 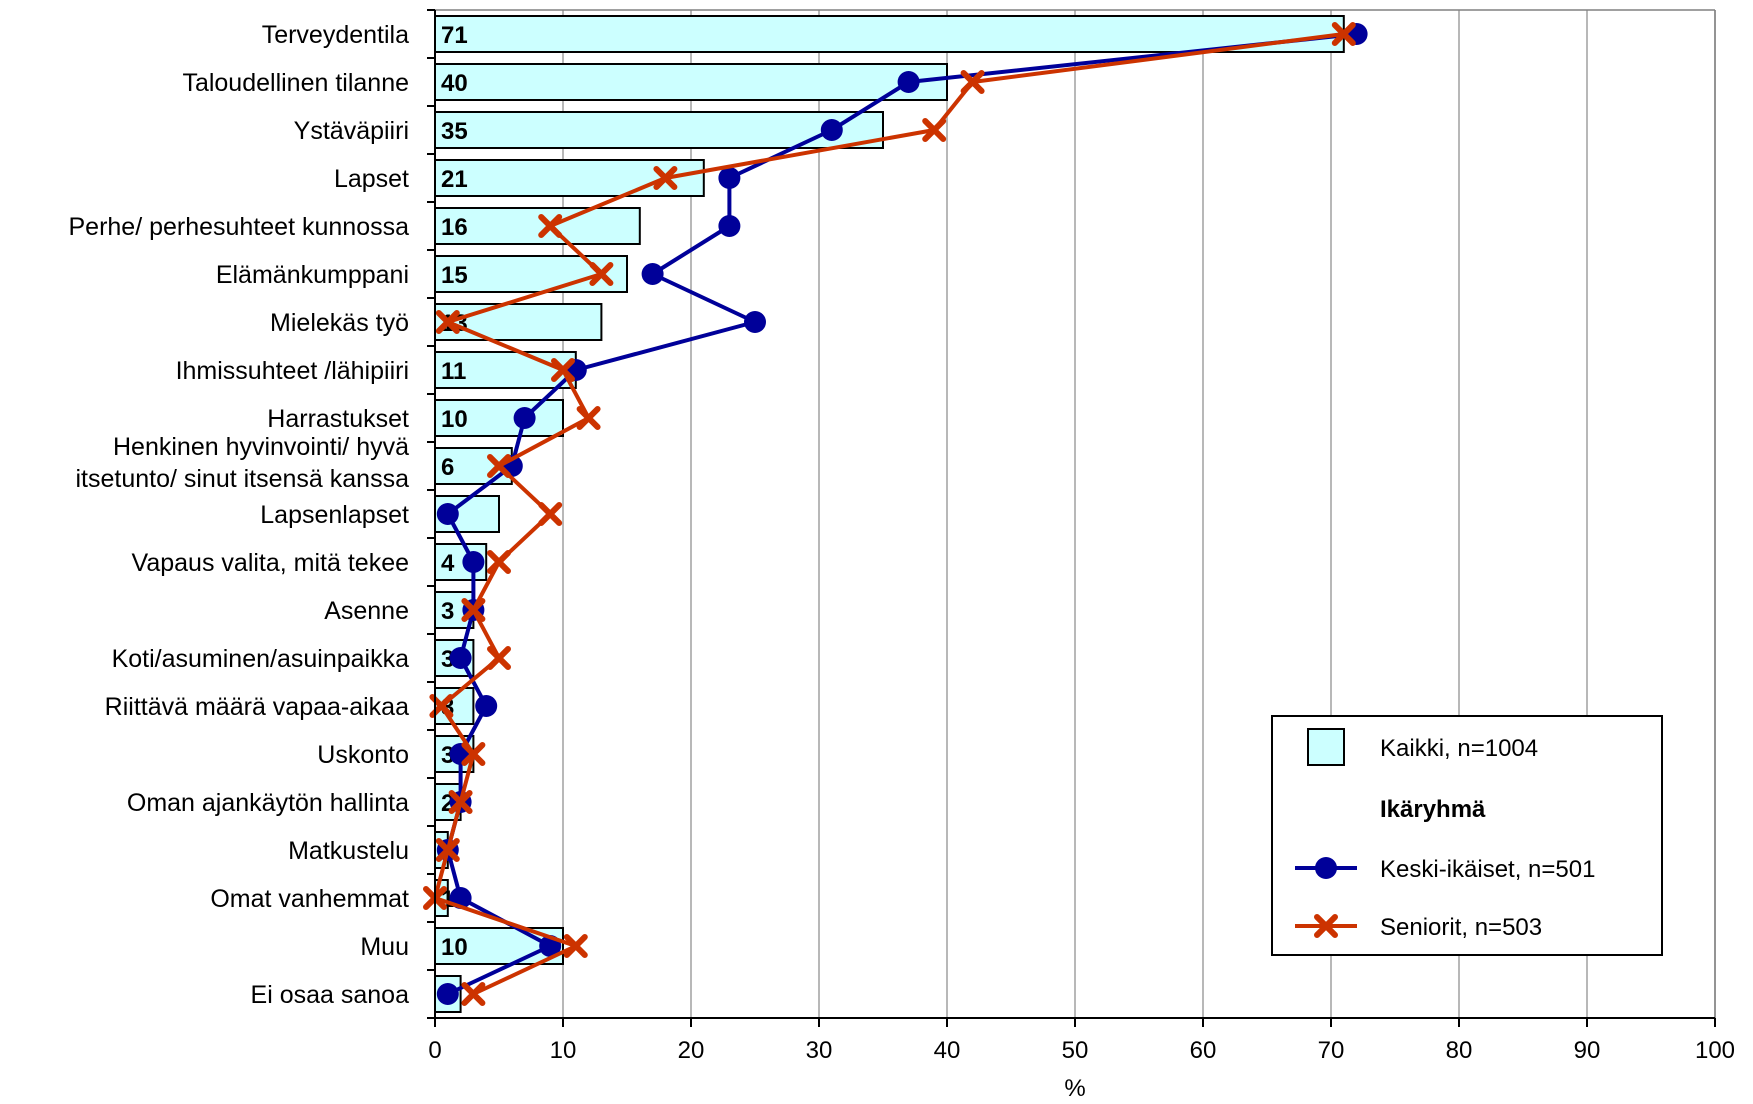 What do you see at coordinates (454, 227) in the screenshot?
I see `bar-data-label: 16` at bounding box center [454, 227].